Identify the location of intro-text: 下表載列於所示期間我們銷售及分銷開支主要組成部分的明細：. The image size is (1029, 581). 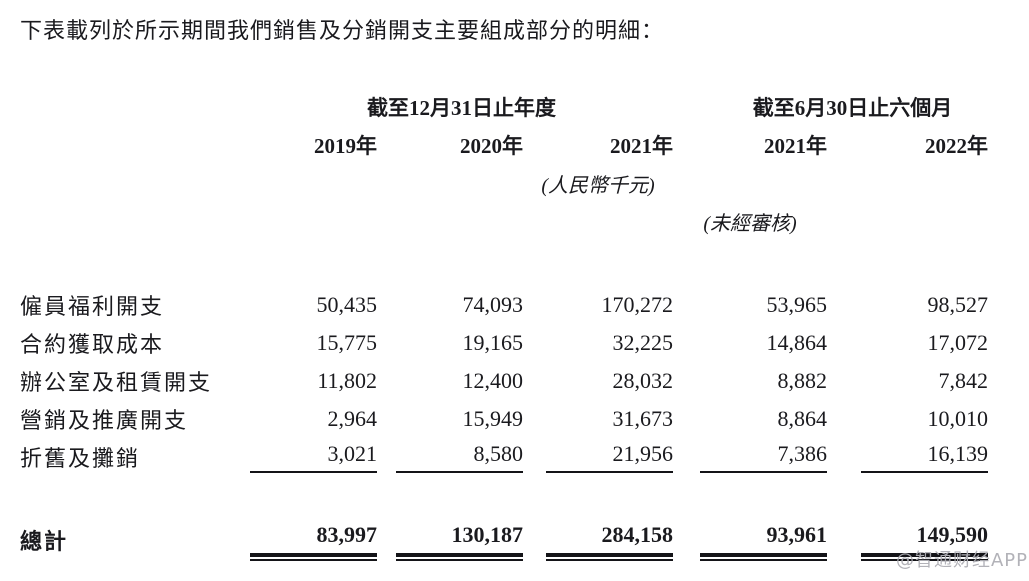
(342, 30).